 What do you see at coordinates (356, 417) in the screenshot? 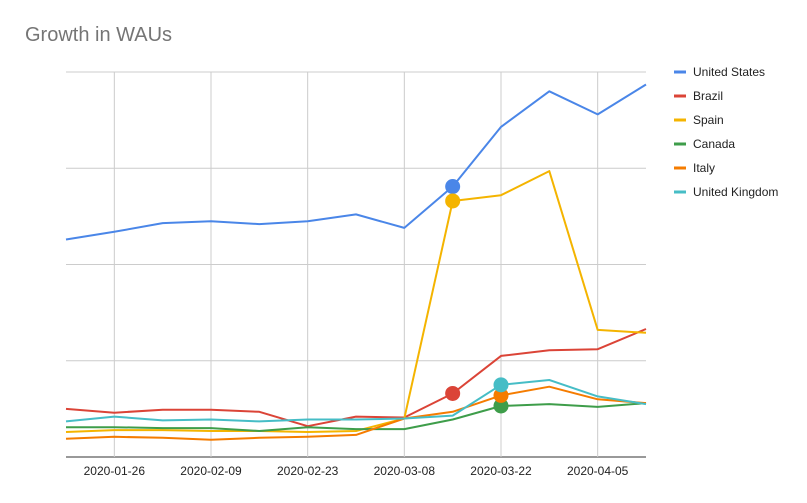
I see `series-line-canada` at bounding box center [356, 417].